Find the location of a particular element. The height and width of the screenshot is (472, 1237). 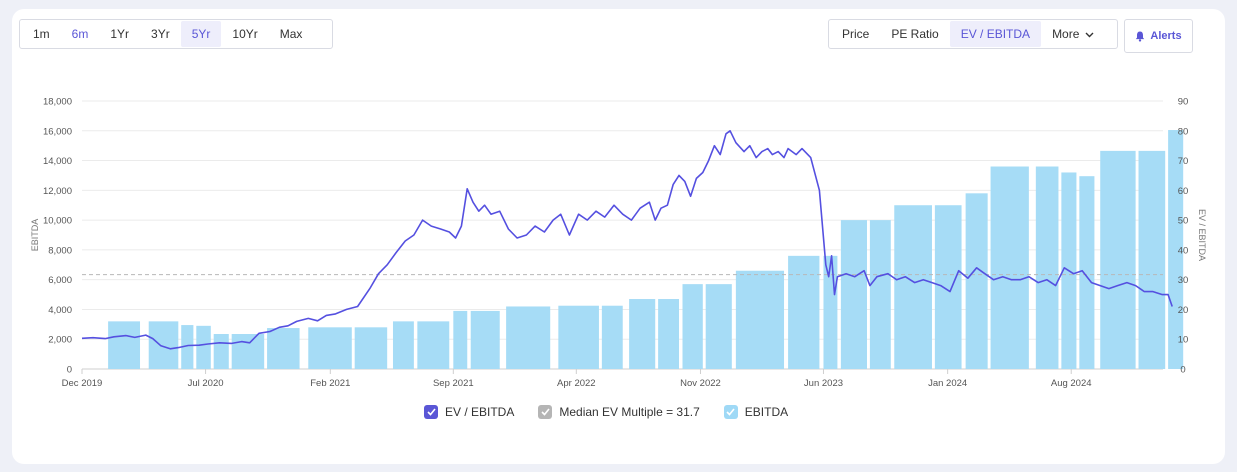

range-button-1m: 1m is located at coordinates (41, 34).